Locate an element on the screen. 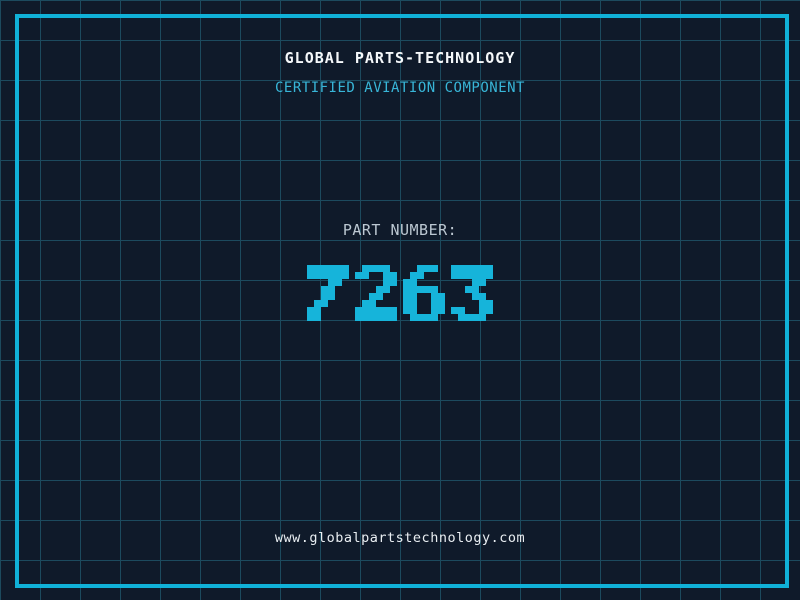 This screenshot has width=800, height=600. part-number-label: PART NUMBER: is located at coordinates (400, 230).